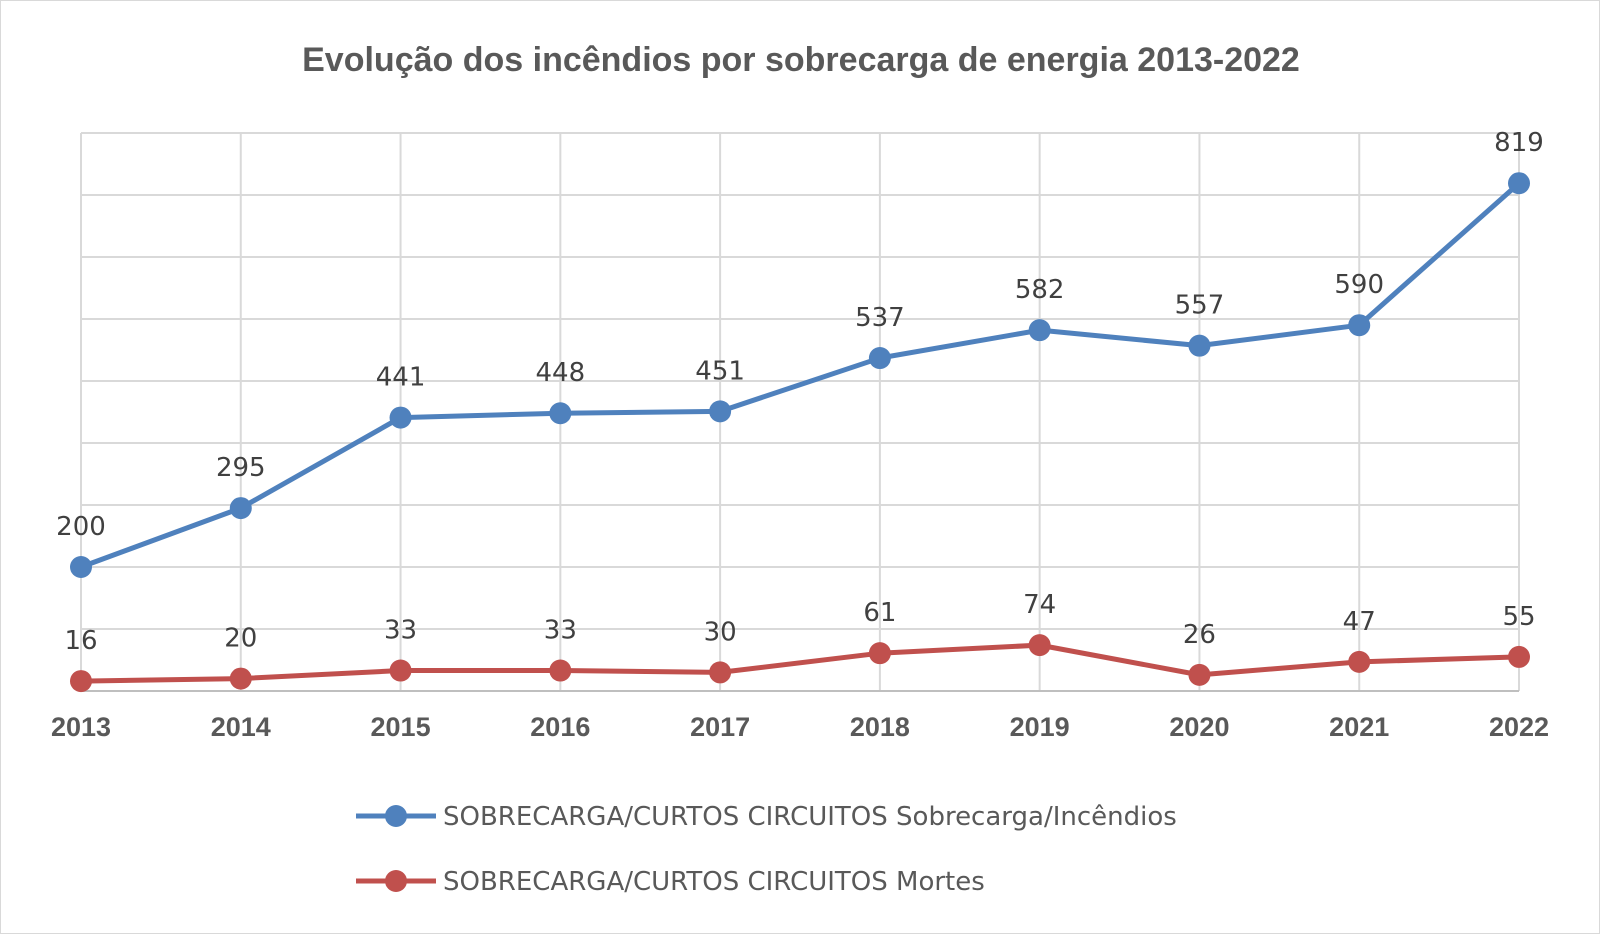 This screenshot has width=1600, height=934. What do you see at coordinates (1359, 727) in the screenshot?
I see `x-tick-label: 2021` at bounding box center [1359, 727].